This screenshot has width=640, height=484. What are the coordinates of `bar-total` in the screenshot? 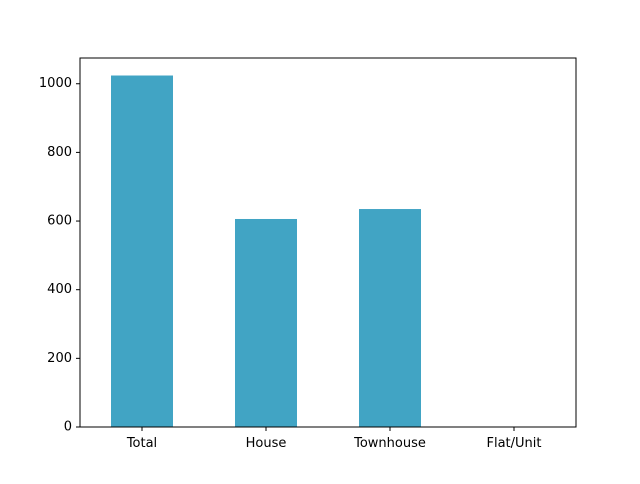 It's located at (142, 251).